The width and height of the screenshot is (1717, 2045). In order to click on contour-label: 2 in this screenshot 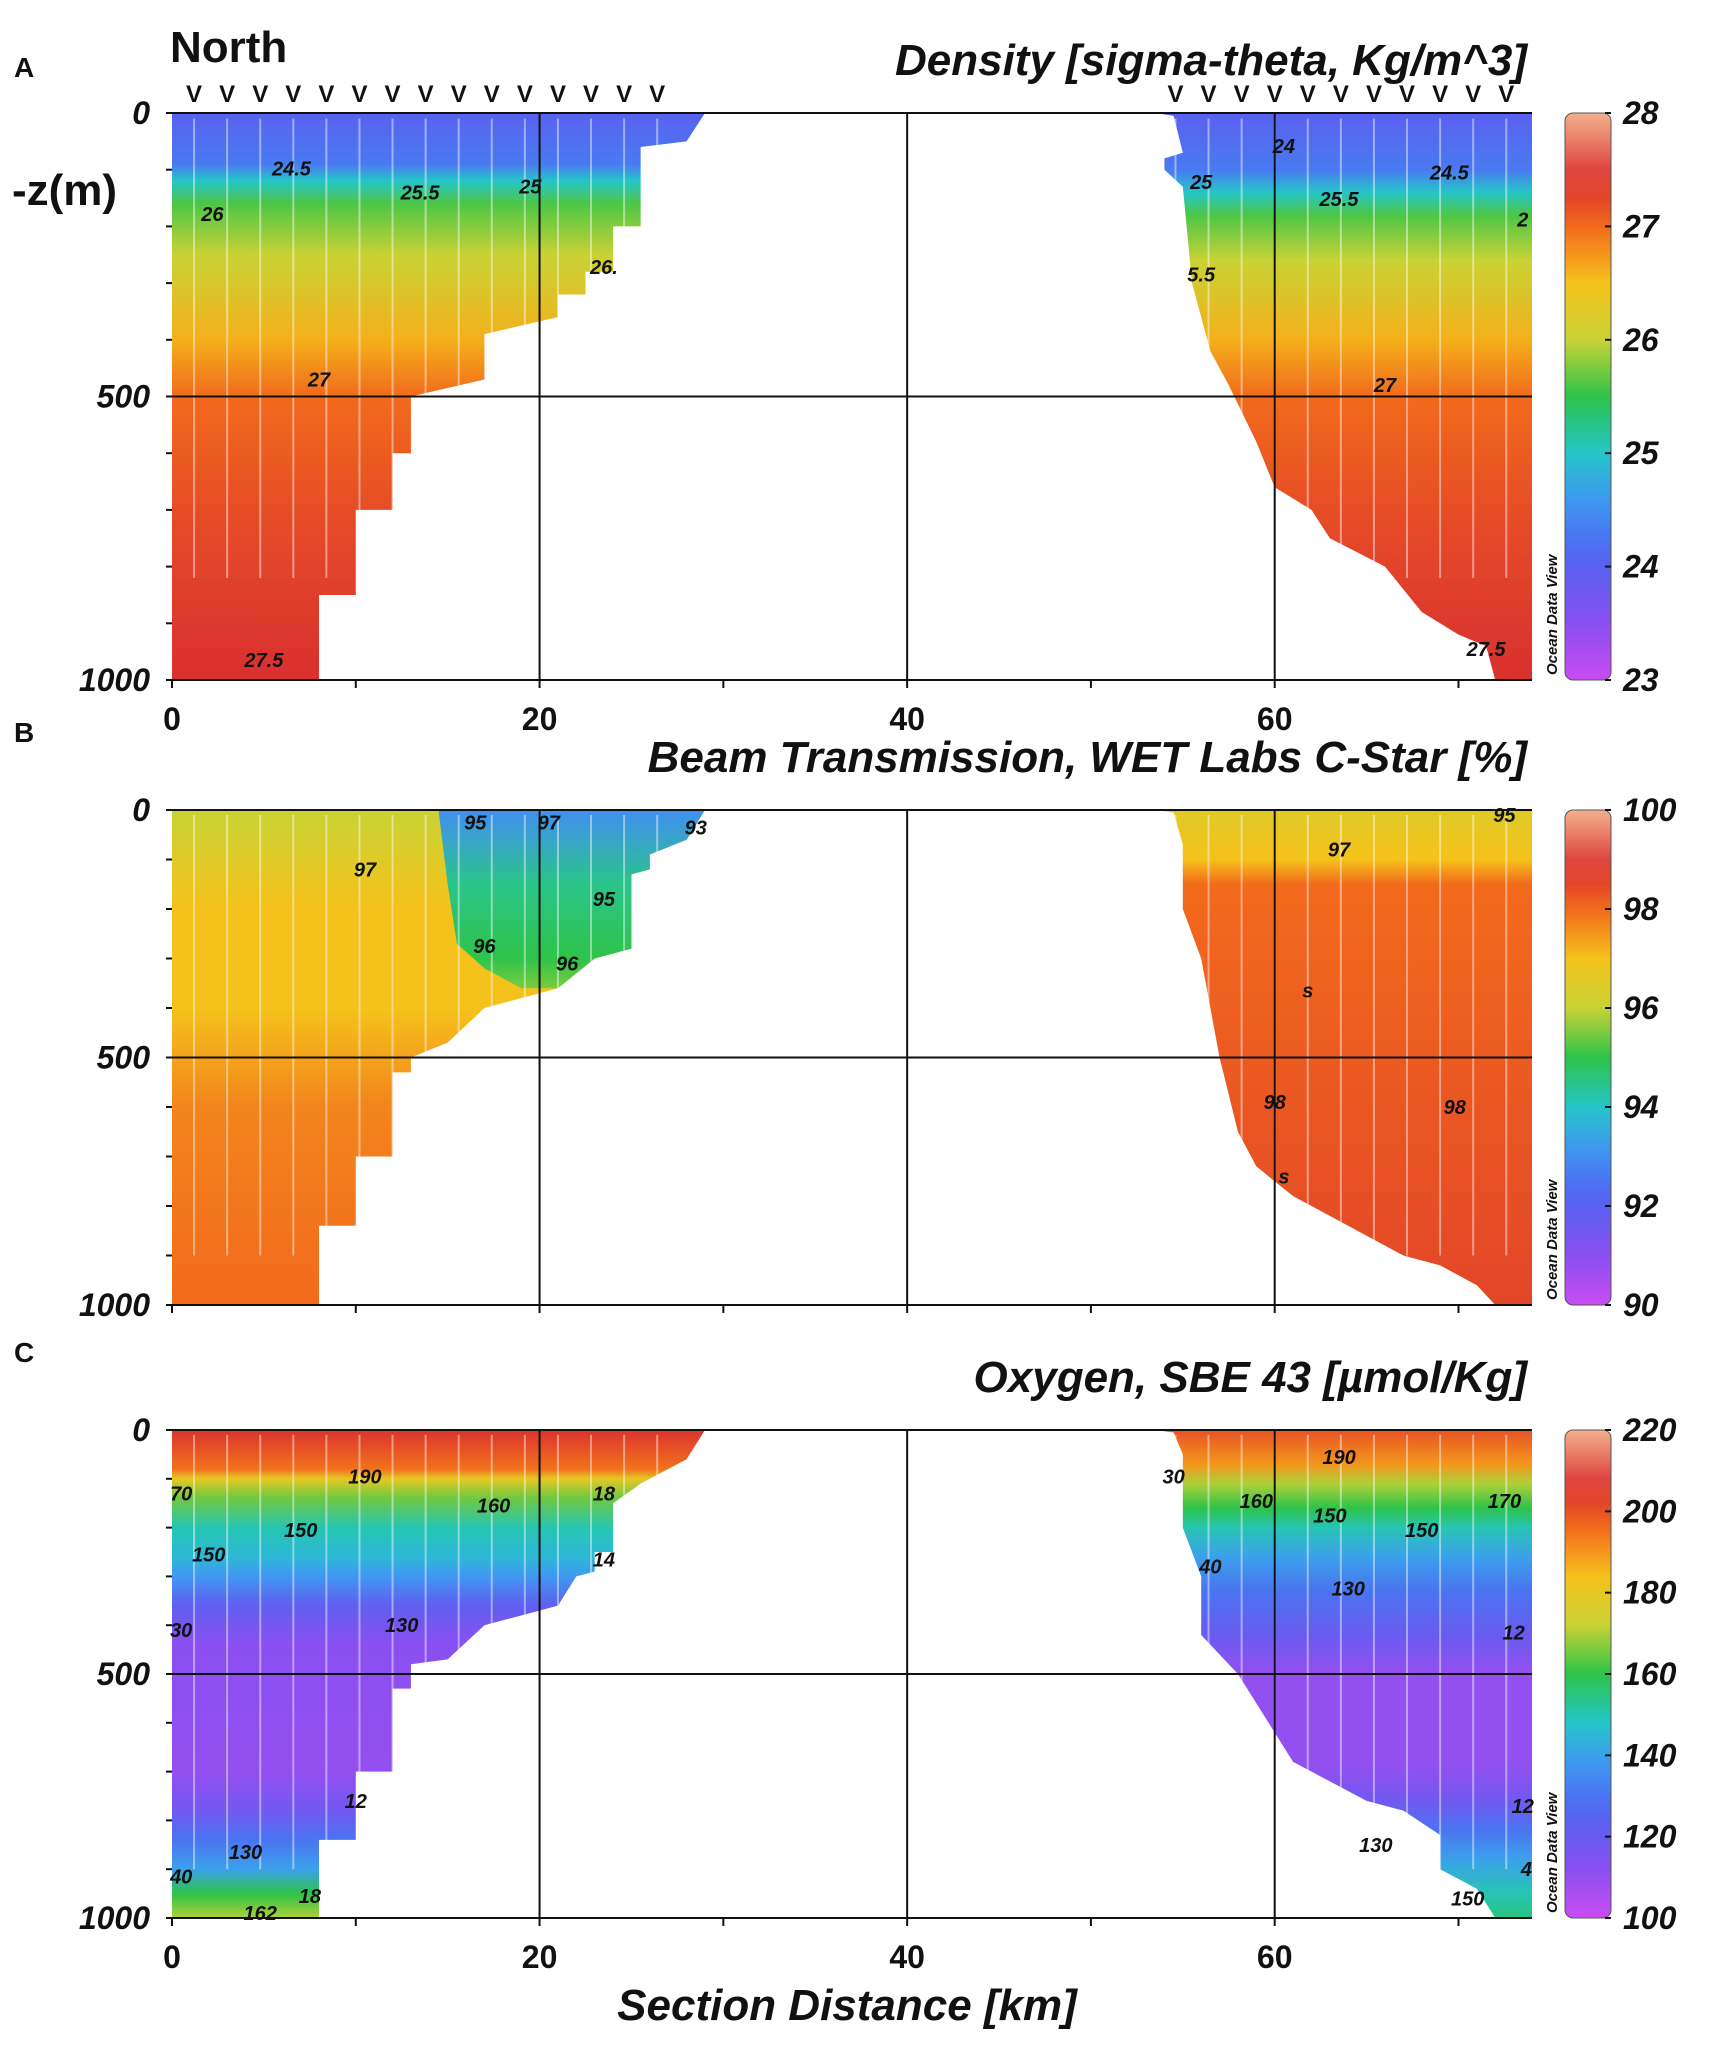, I will do `click(1522, 221)`.